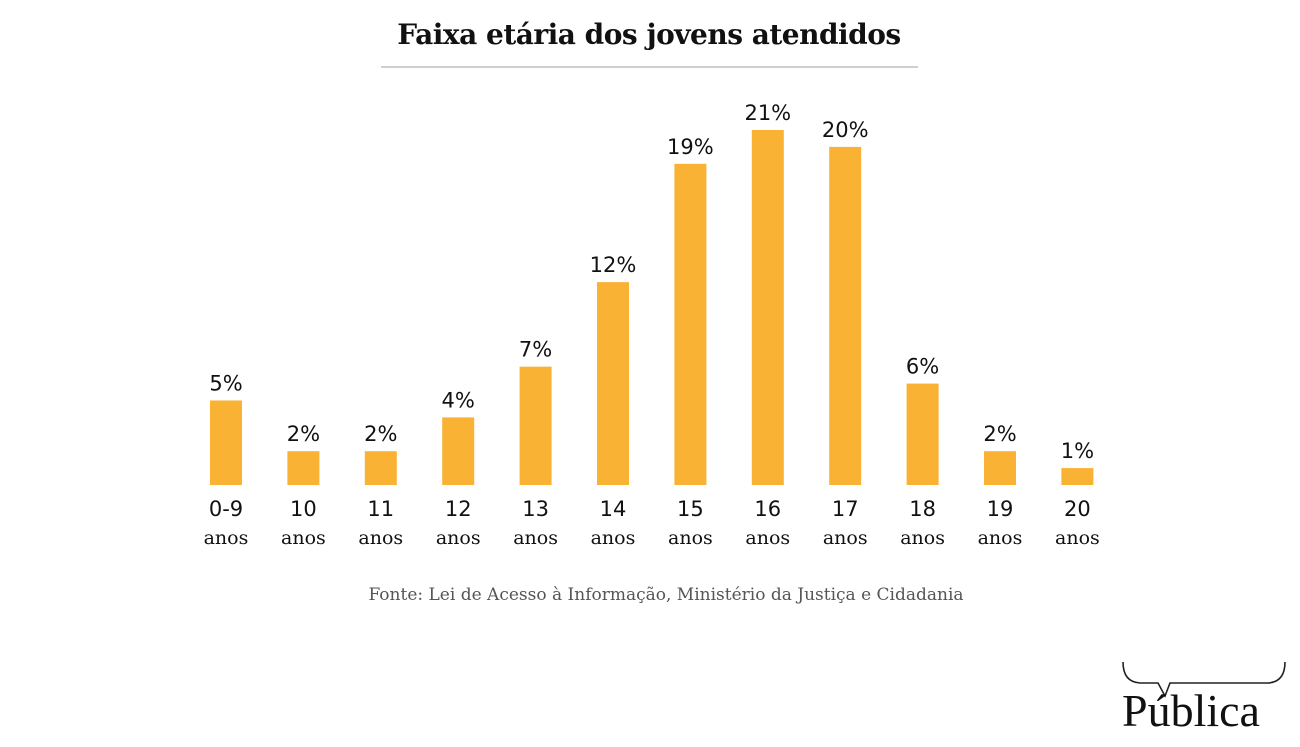  Describe the element at coordinates (767, 113) in the screenshot. I see `value-label: 21%` at that location.